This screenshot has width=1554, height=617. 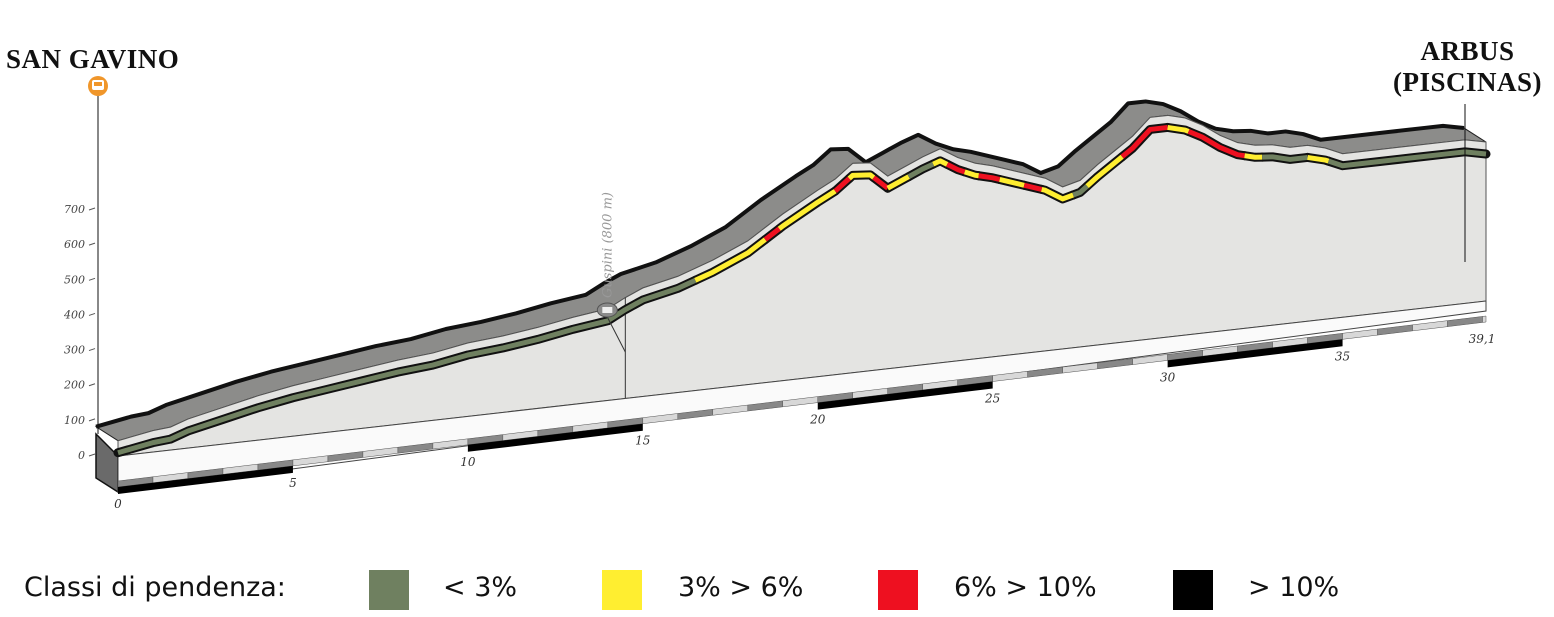 I want to click on y-tick-label: 700, so click(x=74, y=209).